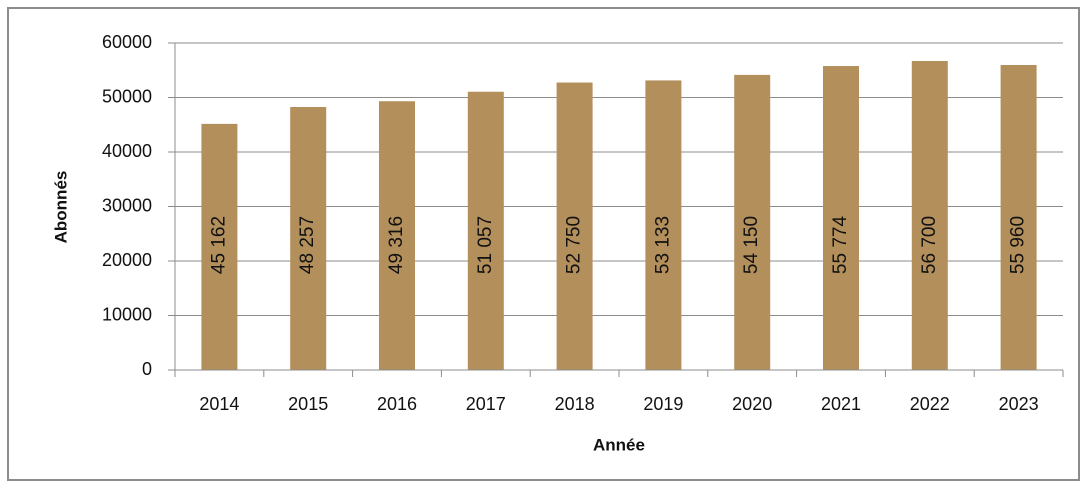  I want to click on value-label: 49 316, so click(396, 245).